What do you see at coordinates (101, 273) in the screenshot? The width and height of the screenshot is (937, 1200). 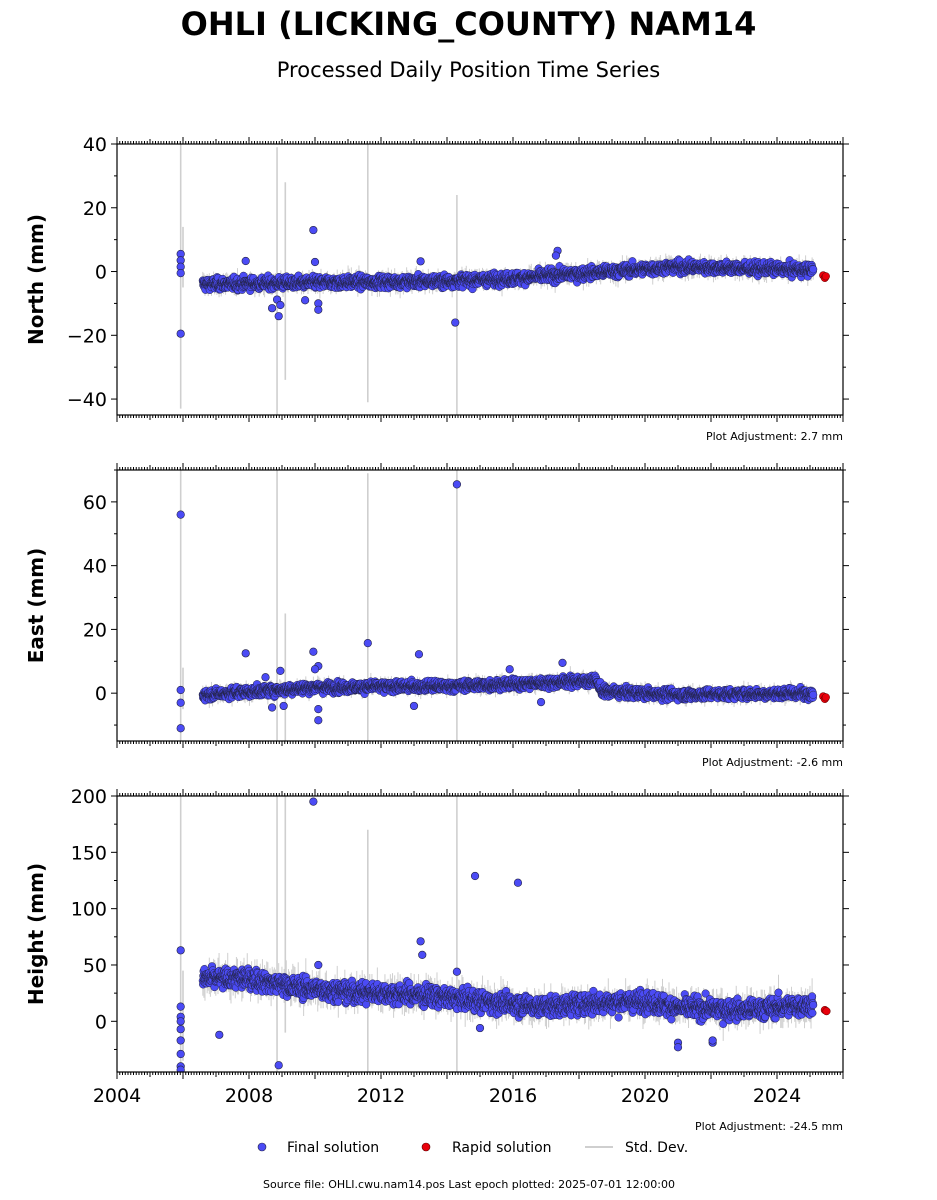 I see `y-tick-label: 0` at bounding box center [101, 273].